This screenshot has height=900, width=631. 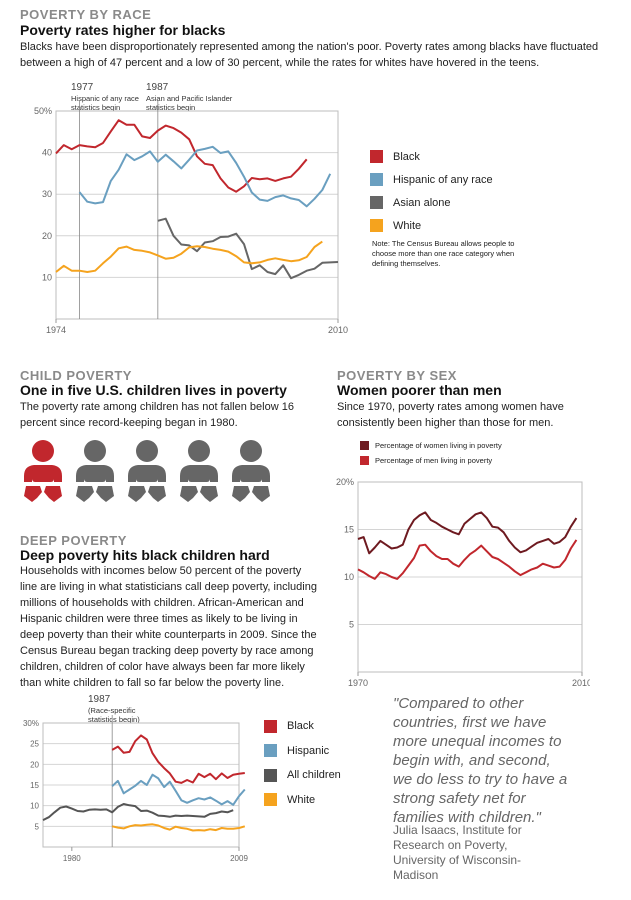 I want to click on sex-legend-item-women: Percentage of women living in poverty, so click(x=431, y=445).